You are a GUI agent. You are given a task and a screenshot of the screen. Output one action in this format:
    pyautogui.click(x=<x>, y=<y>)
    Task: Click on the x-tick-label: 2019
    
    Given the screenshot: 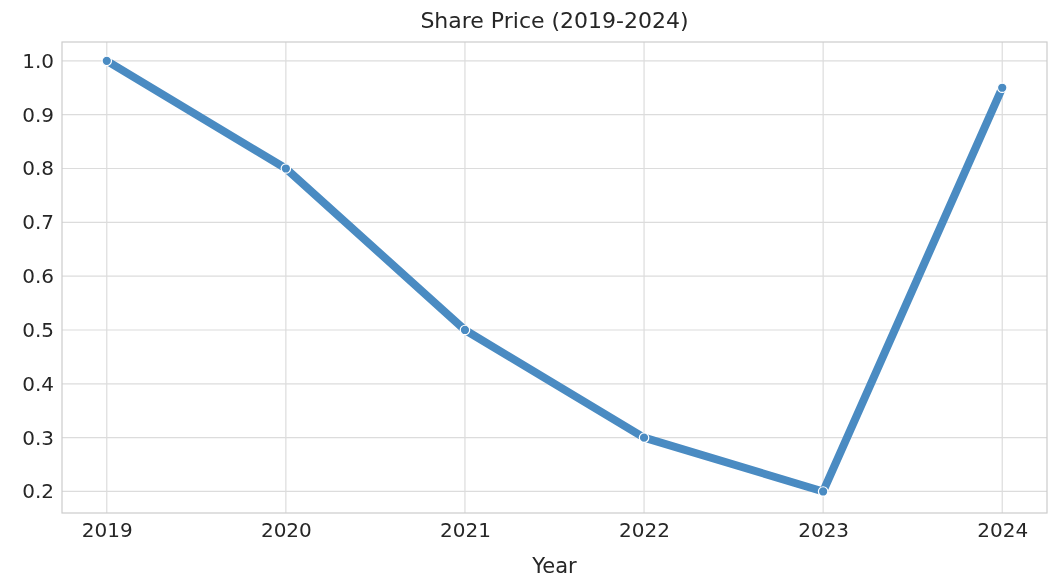 What is the action you would take?
    pyautogui.click(x=107, y=530)
    